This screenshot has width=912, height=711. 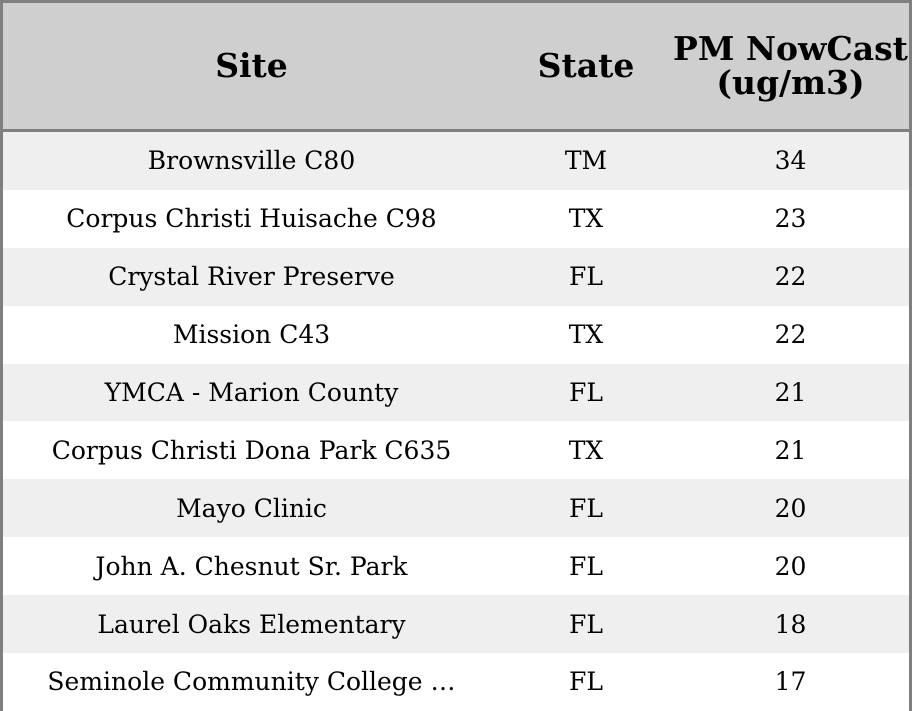 I want to click on table-row: Crystal River Preserve FL 22, so click(x=456, y=276).